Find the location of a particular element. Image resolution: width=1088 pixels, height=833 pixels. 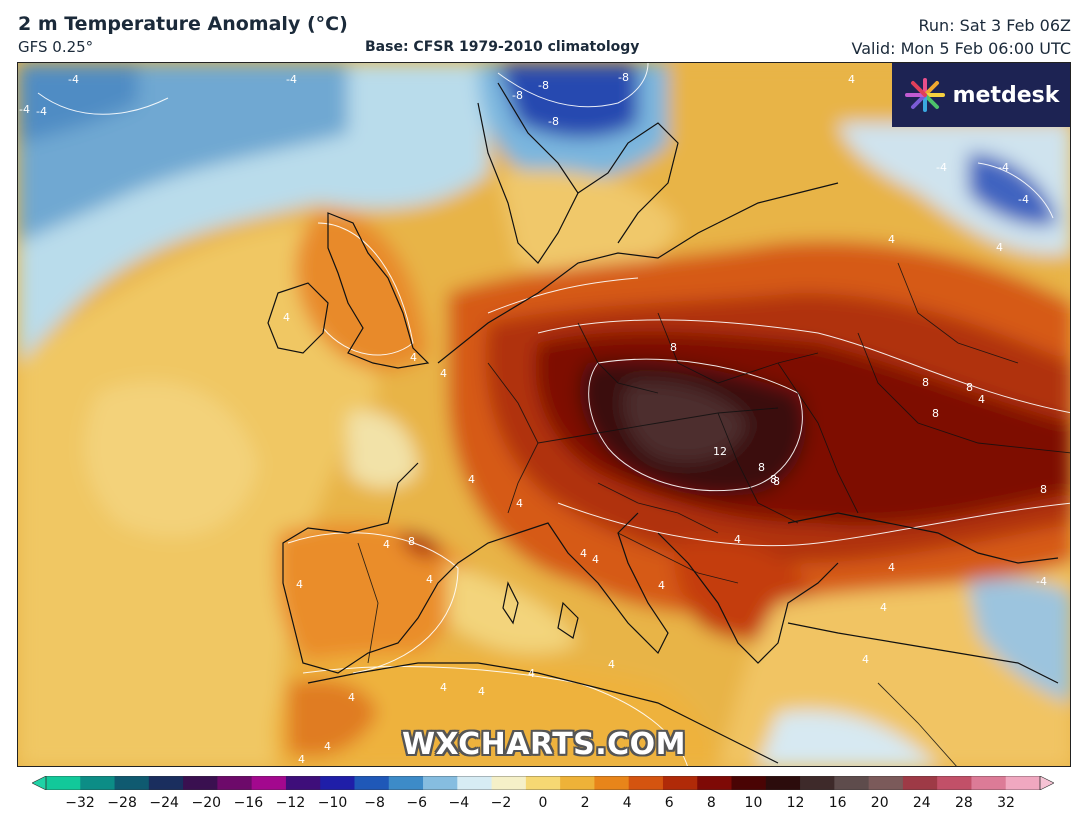

colorbar-tick: −2 is located at coordinates (501, 803).